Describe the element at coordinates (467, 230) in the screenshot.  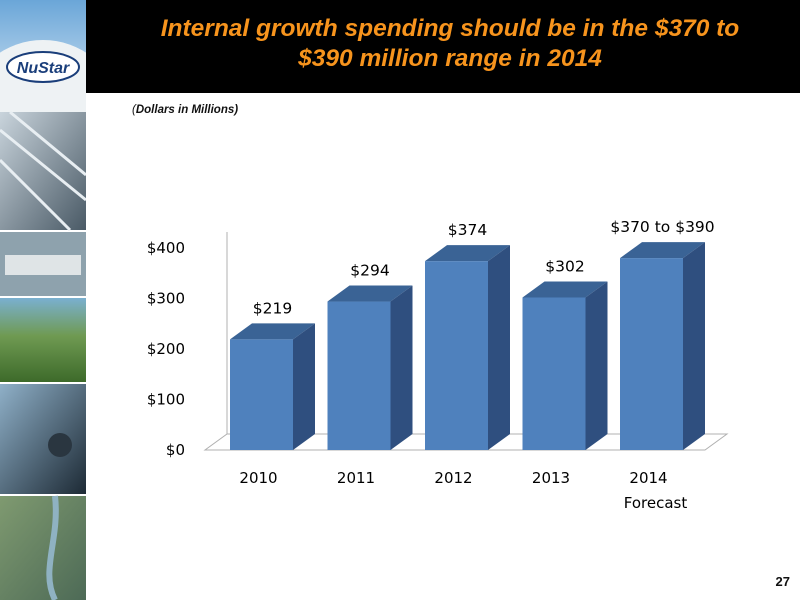
I see `data-label: $374` at that location.